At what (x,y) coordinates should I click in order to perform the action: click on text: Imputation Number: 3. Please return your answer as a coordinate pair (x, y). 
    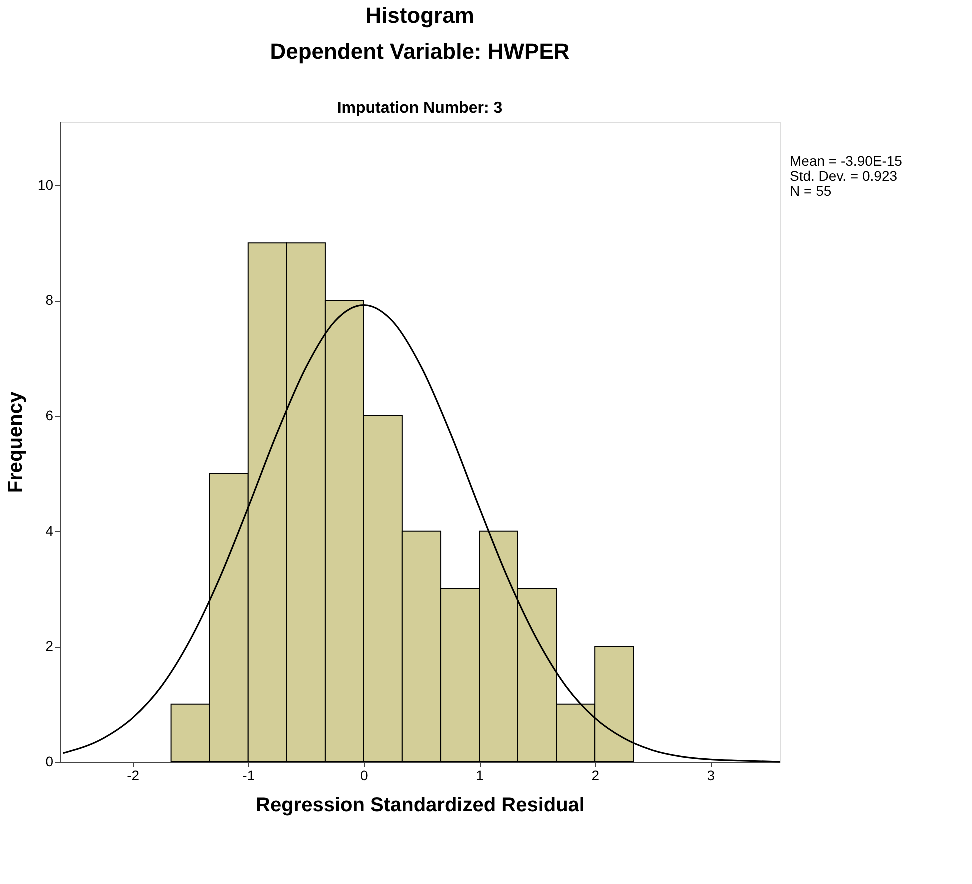
    Looking at the image, I should click on (420, 108).